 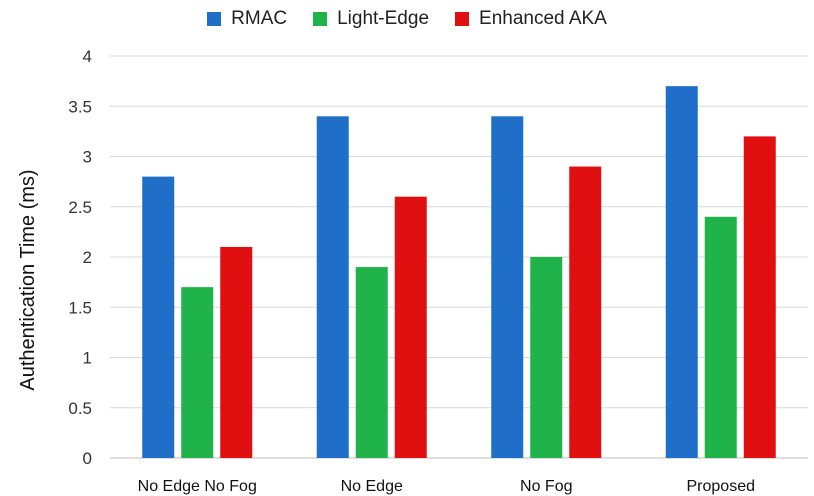 What do you see at coordinates (80, 307) in the screenshot?
I see `y-tick-label: 1.5` at bounding box center [80, 307].